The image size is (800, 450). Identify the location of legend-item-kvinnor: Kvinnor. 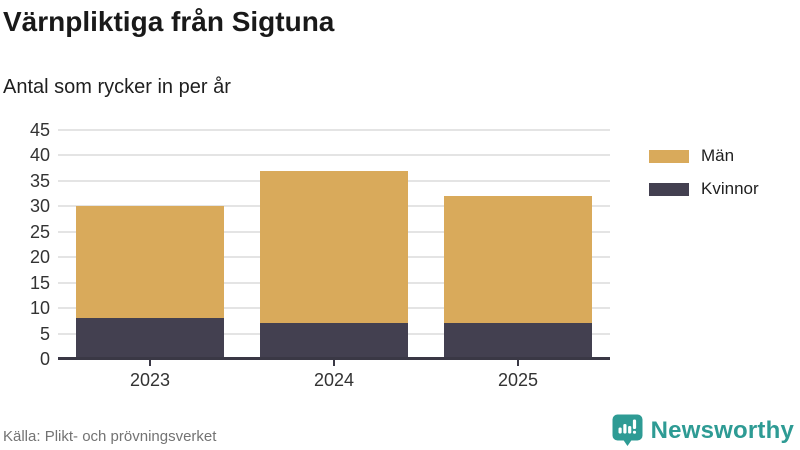
(704, 189).